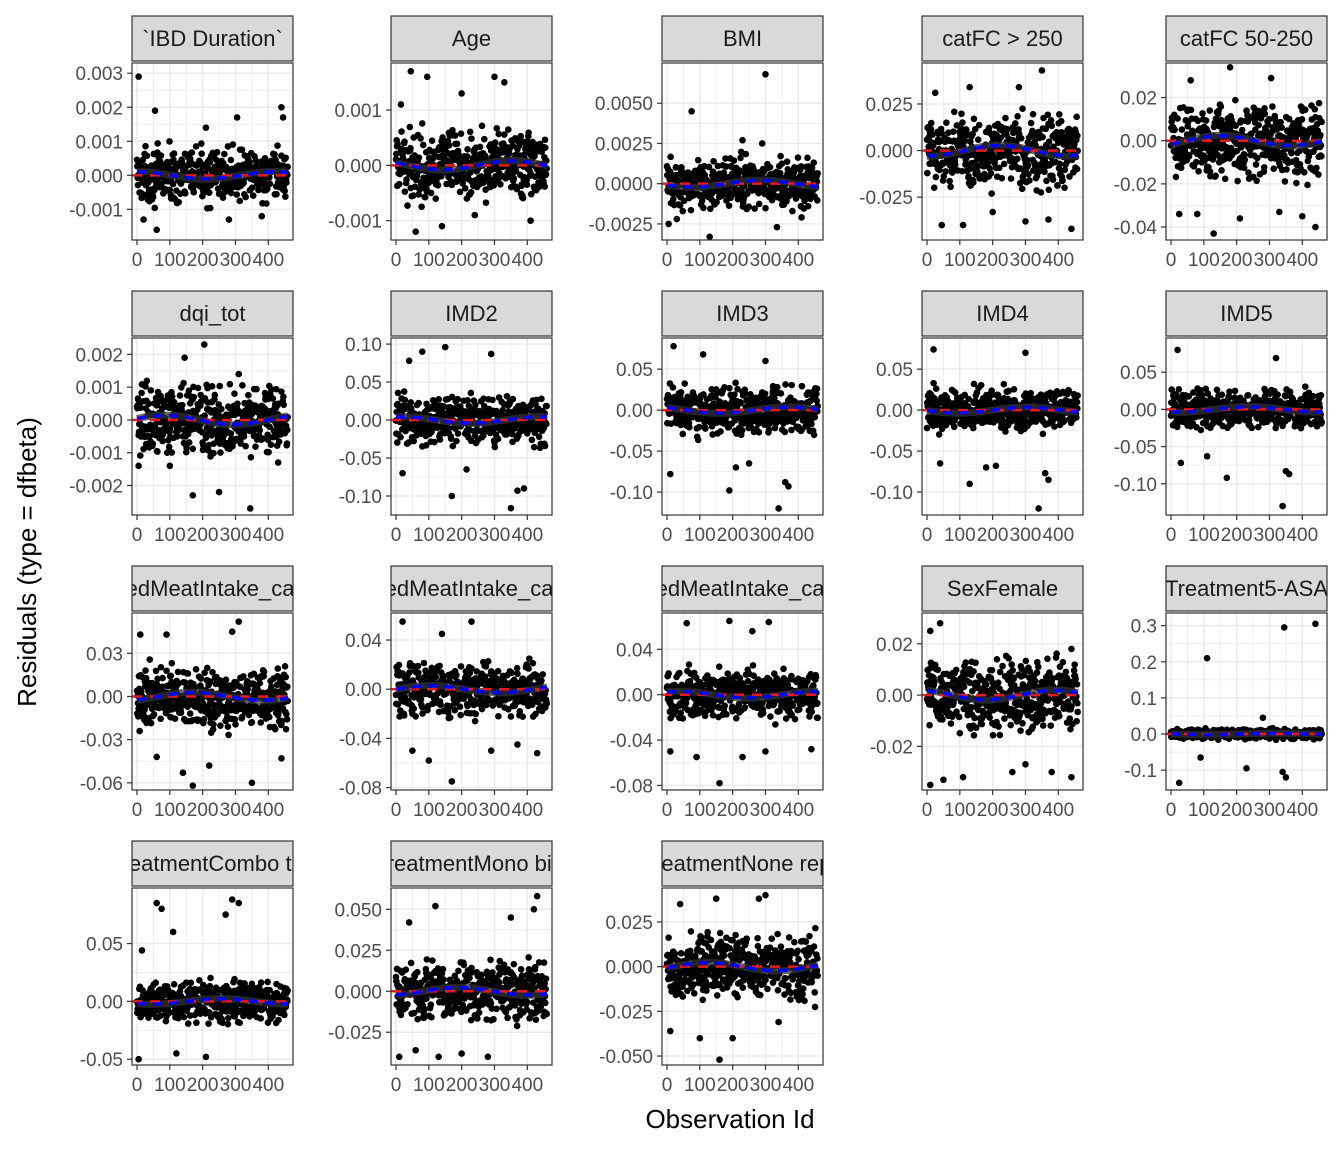 The height and width of the screenshot is (1152, 1344). I want to click on y-tick-label: -0.05, so click(631, 452).